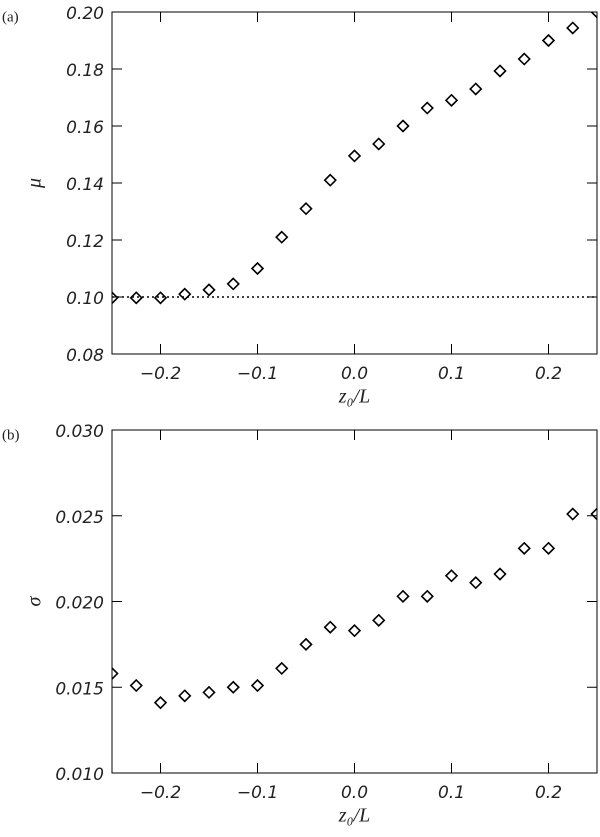 This screenshot has width=600, height=837. I want to click on y-tick-label: 0.10, so click(85, 299).